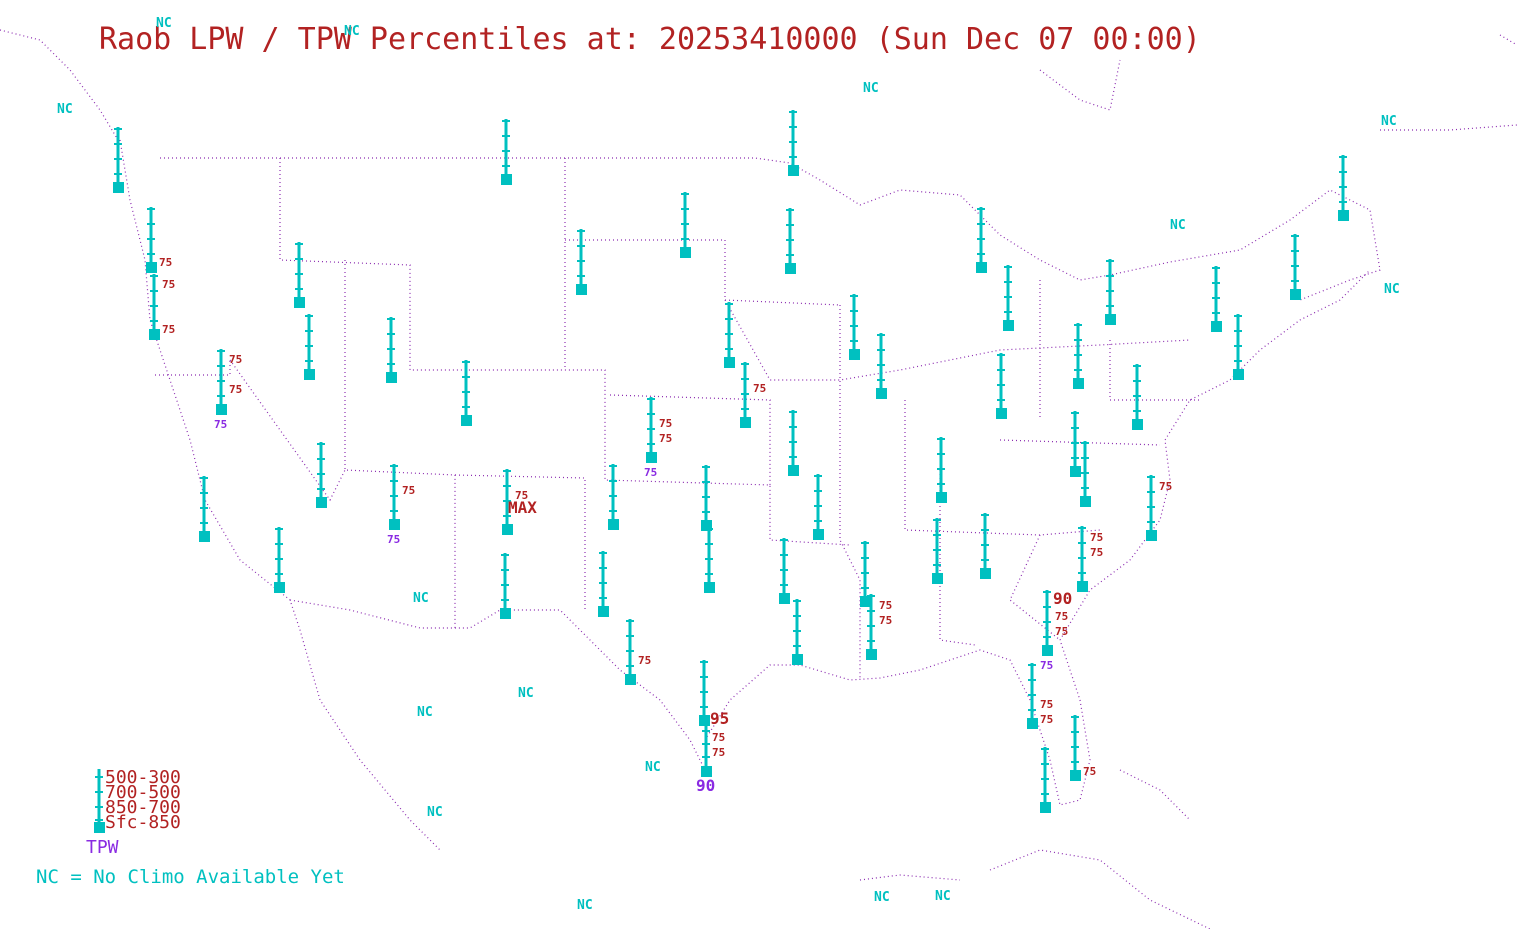 Image resolution: width=1517 pixels, height=929 pixels. Describe the element at coordinates (99, 827) in the screenshot. I see `legend-tpw-box` at that location.